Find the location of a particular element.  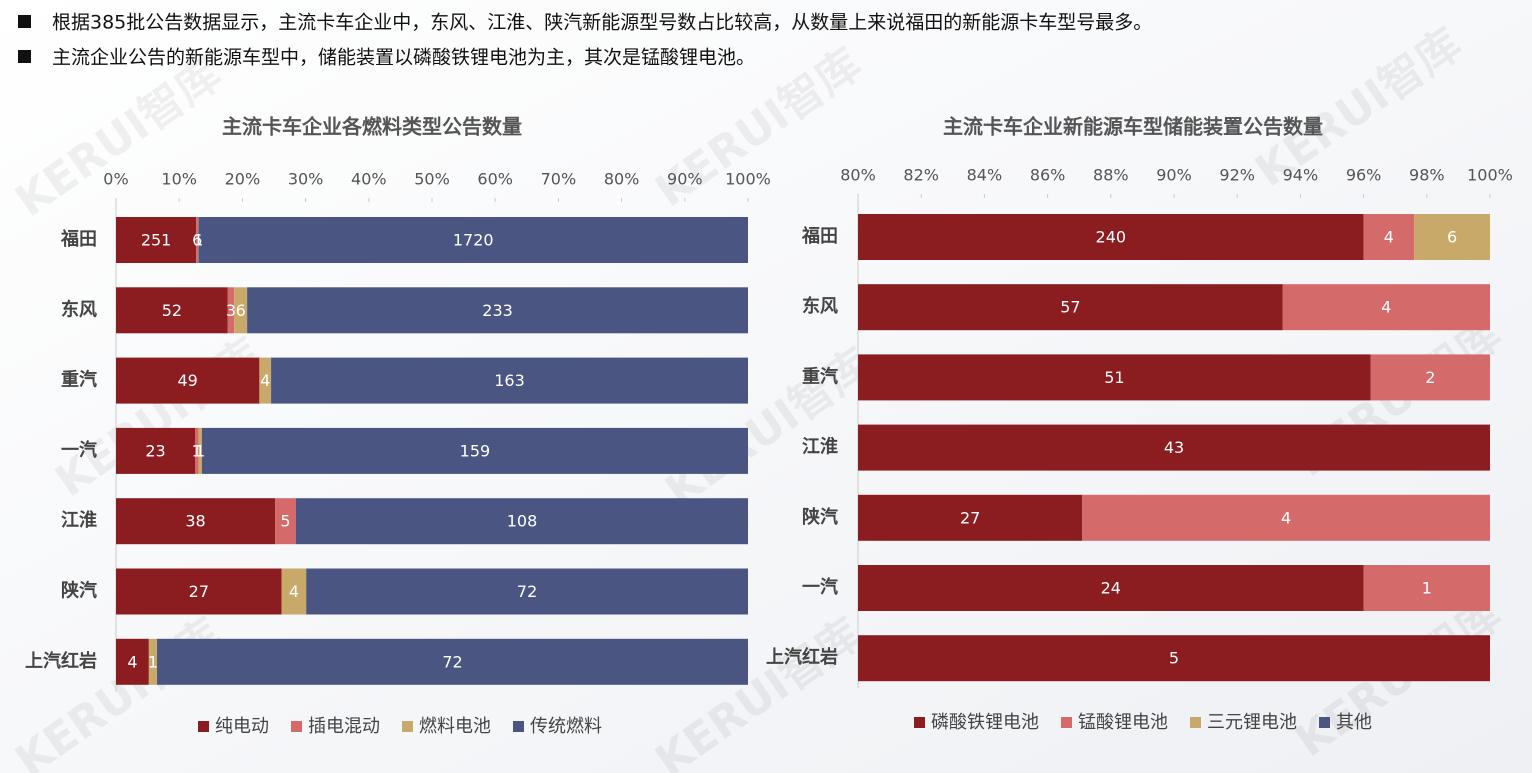

chart-title: 主流卡车企业各燃料类型公告数量 is located at coordinates (372, 127).